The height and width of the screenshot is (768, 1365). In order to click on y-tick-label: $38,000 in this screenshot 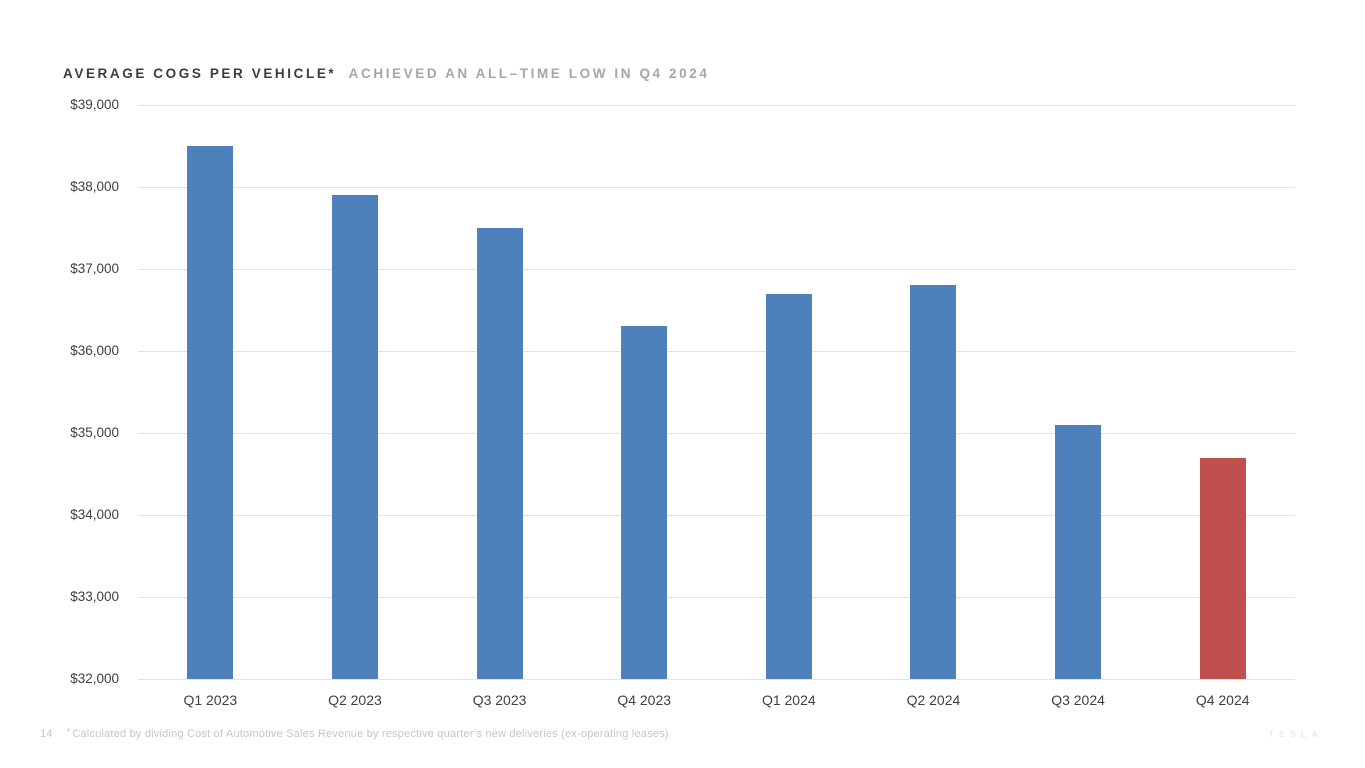, I will do `click(94, 186)`.